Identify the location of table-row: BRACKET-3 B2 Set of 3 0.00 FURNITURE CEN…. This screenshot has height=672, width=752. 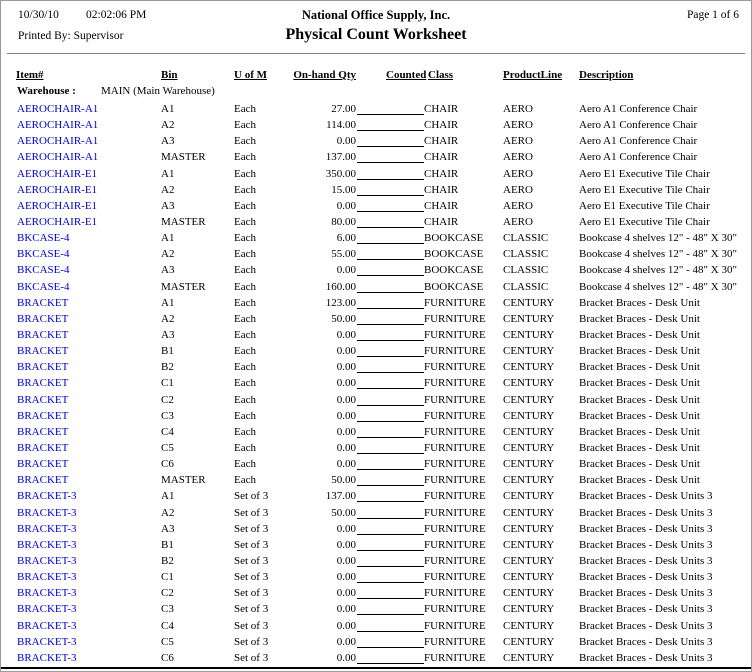
(376, 561).